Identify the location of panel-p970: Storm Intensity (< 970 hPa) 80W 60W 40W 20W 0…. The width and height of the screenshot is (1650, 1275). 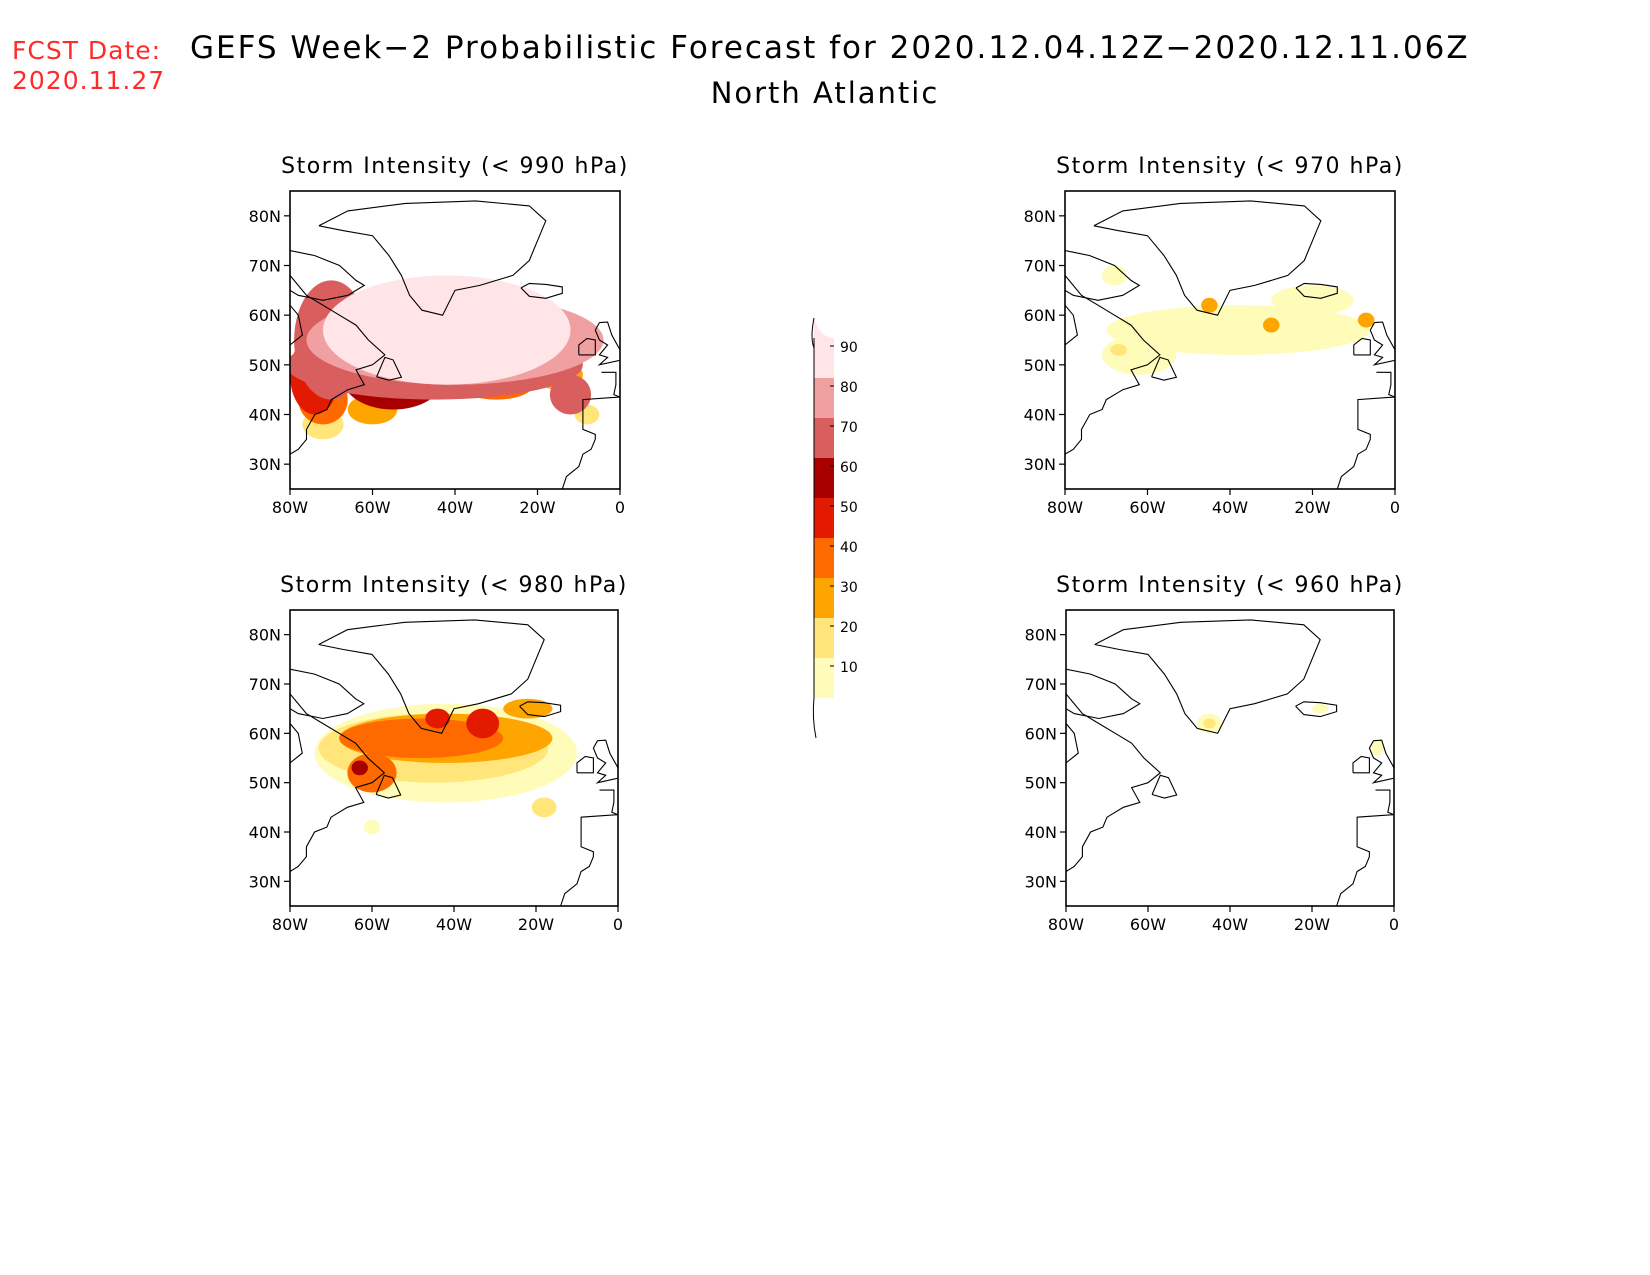
(1213, 335).